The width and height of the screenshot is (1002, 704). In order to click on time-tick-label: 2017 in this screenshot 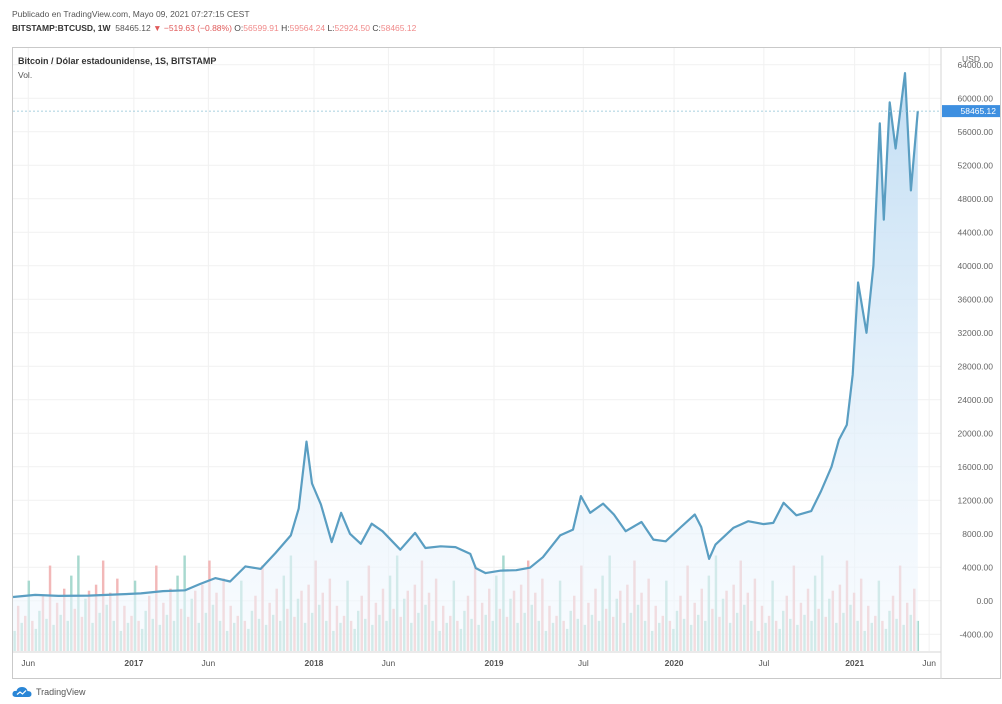, I will do `click(133, 663)`.